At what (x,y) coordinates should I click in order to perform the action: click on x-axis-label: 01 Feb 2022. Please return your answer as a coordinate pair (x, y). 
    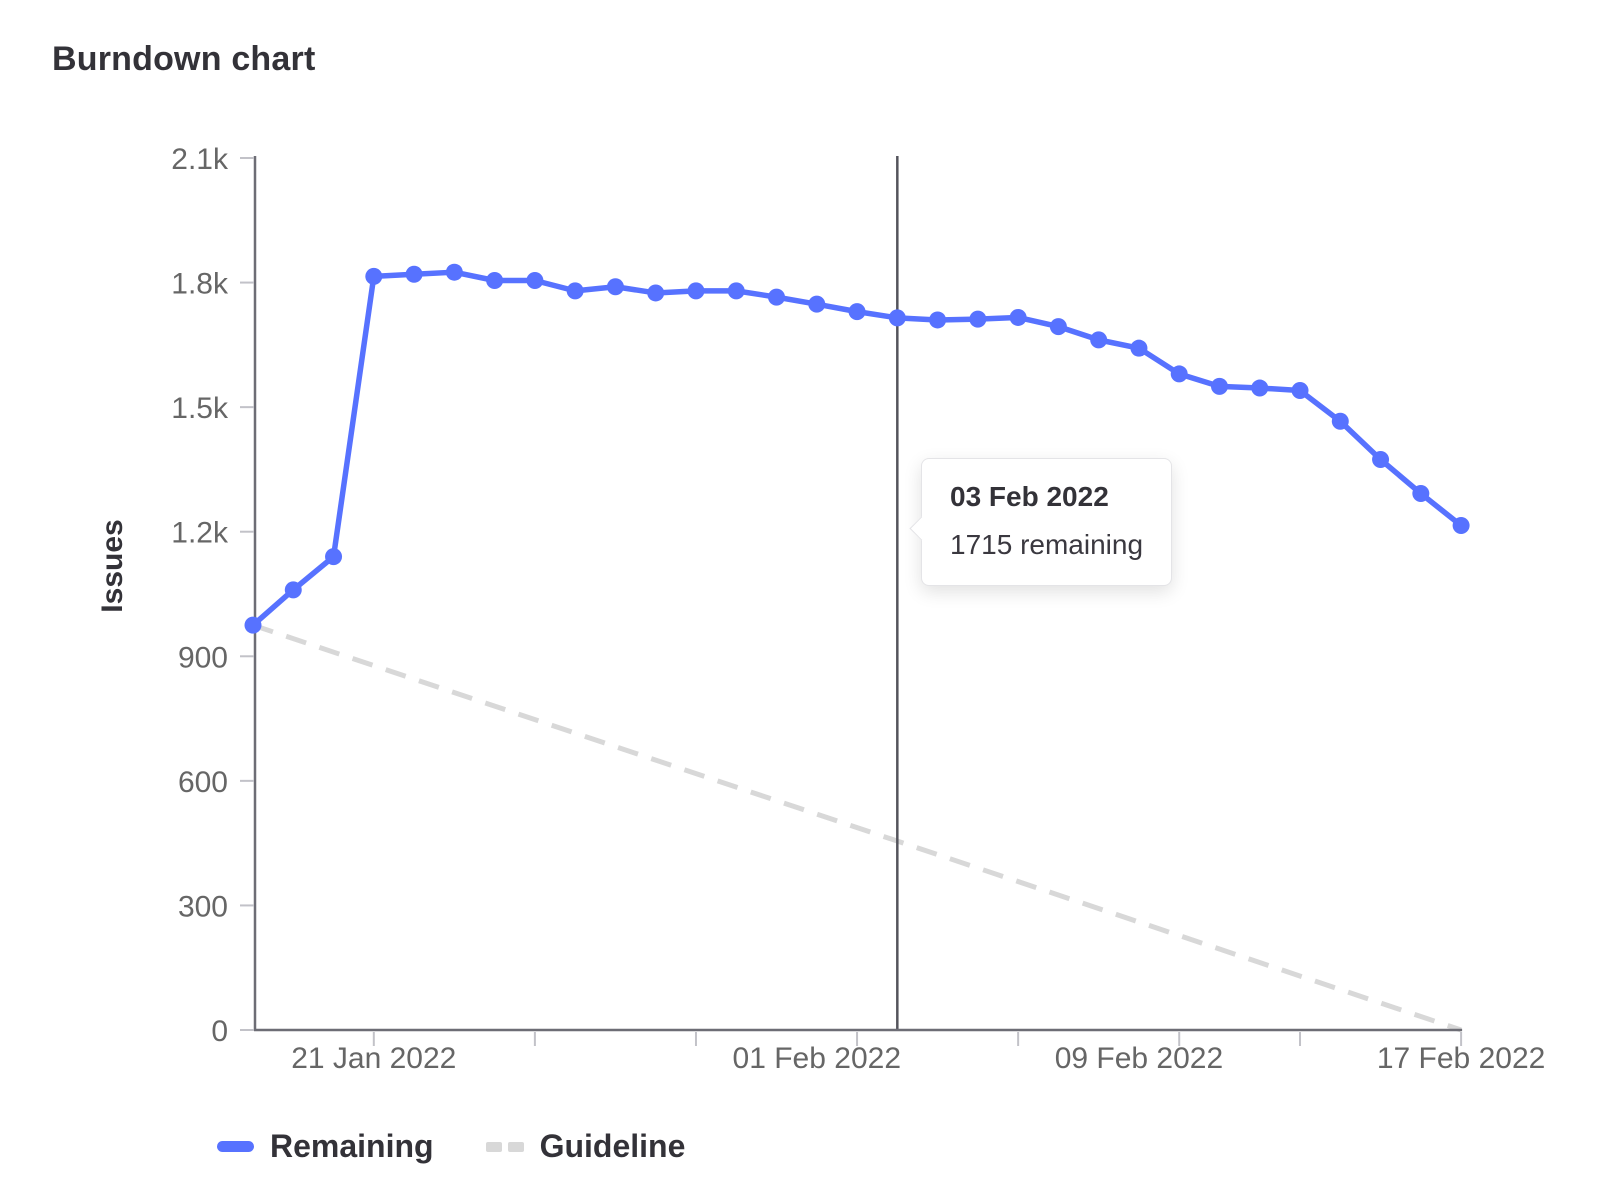
    Looking at the image, I should click on (817, 1058).